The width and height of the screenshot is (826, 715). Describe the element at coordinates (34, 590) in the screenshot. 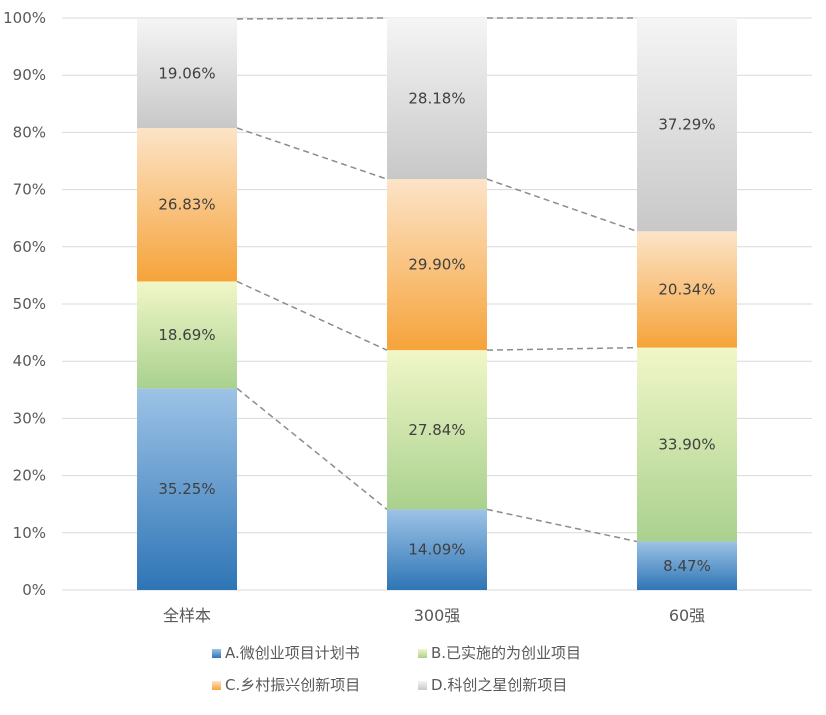

I see `y-tick-label: 0%` at that location.